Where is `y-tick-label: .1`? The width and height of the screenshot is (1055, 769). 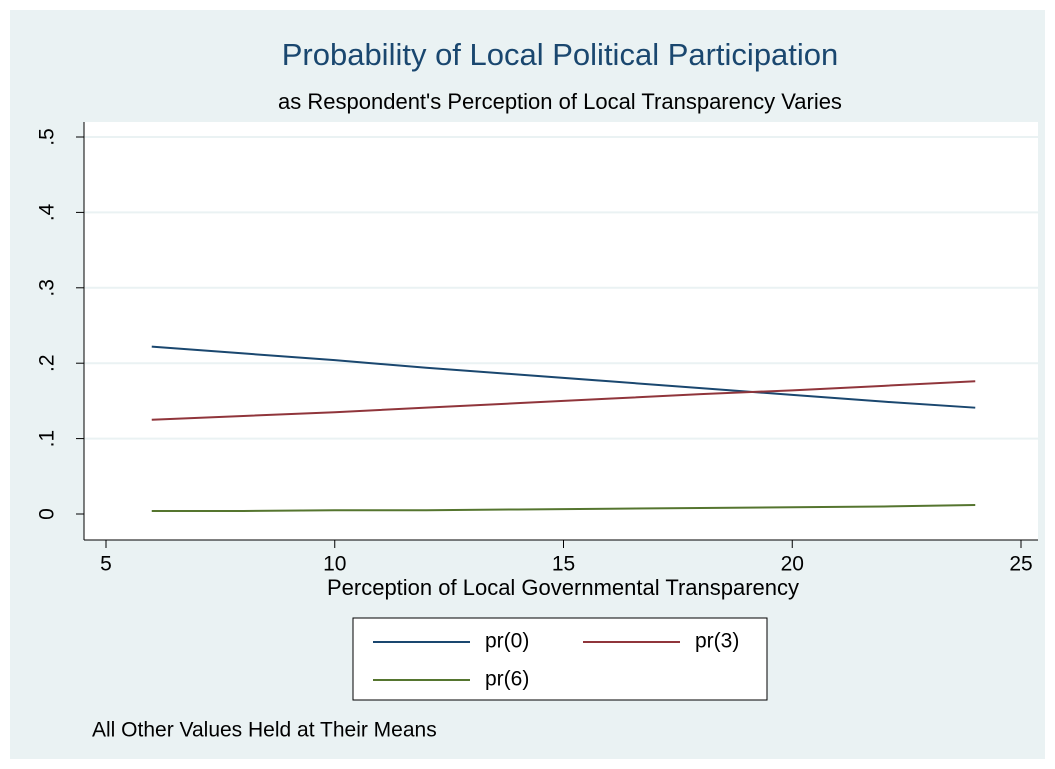 y-tick-label: .1 is located at coordinates (47, 439).